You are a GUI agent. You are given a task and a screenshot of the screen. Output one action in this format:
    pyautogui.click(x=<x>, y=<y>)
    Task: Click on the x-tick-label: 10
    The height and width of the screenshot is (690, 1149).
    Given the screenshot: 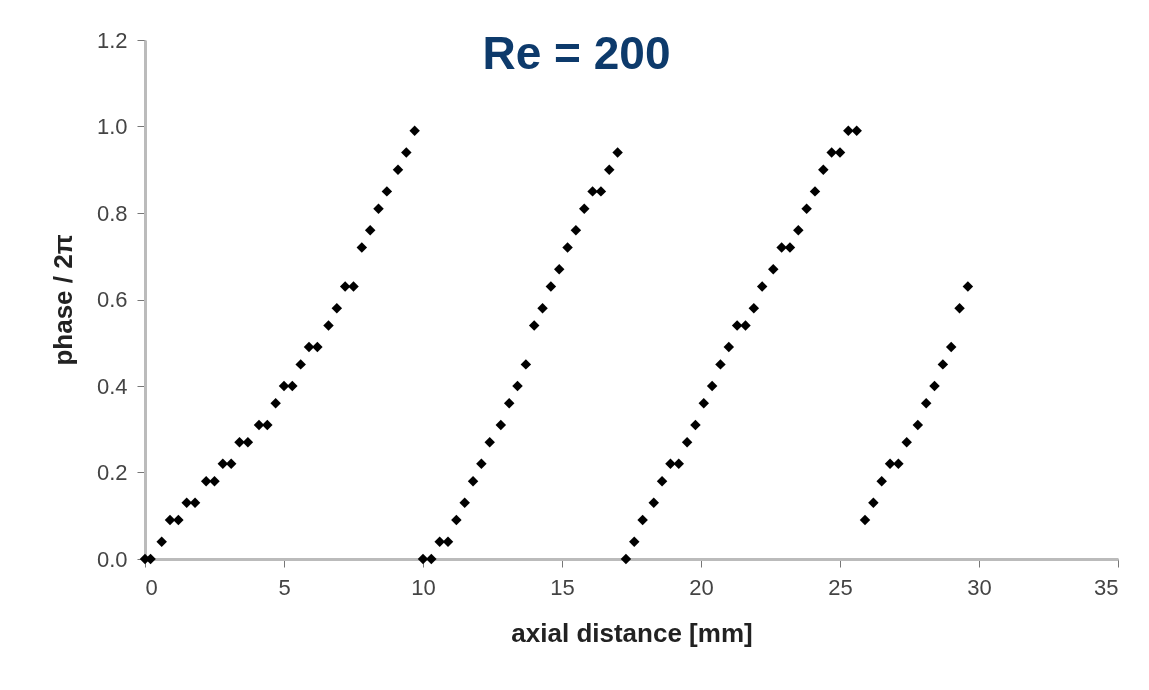 What is the action you would take?
    pyautogui.click(x=423, y=587)
    